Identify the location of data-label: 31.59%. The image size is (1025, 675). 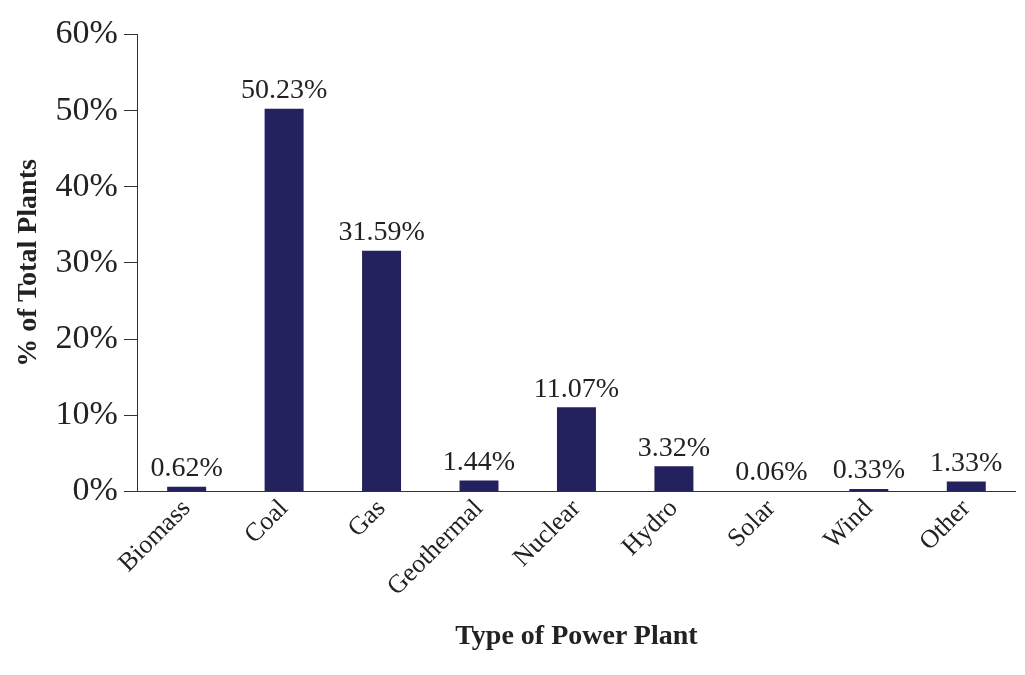
(381, 231).